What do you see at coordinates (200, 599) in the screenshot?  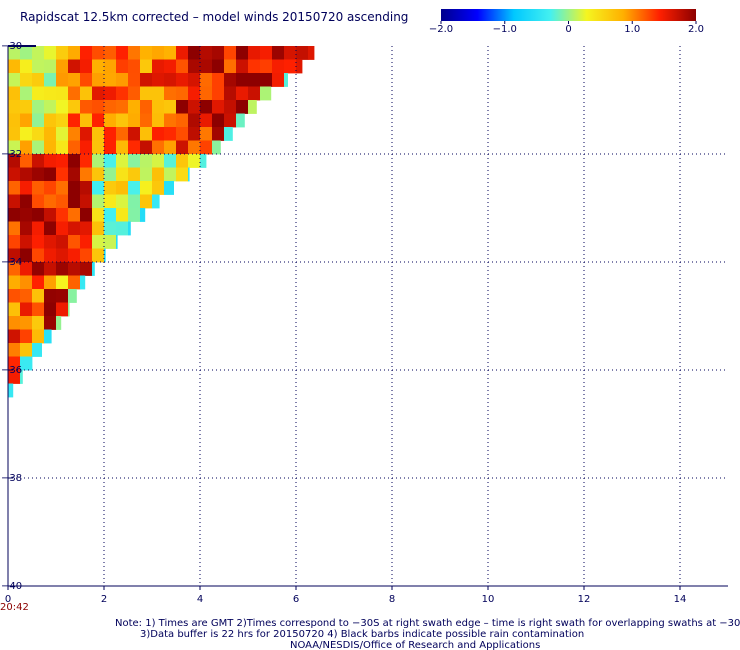 I see `x-tick-label: 4` at bounding box center [200, 599].